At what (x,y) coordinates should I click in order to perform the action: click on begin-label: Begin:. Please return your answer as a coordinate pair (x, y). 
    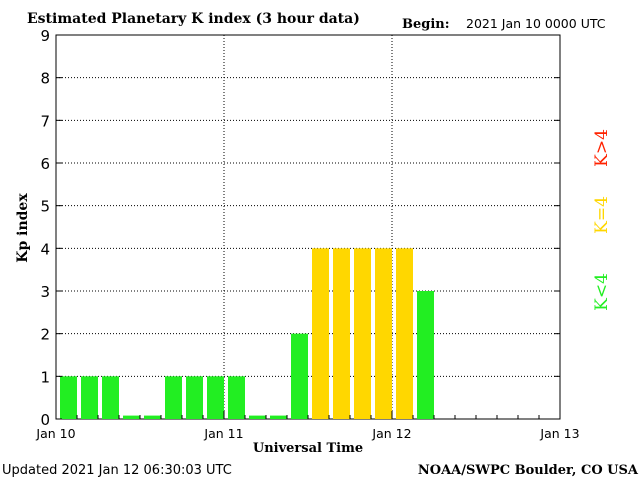
    Looking at the image, I should click on (426, 24).